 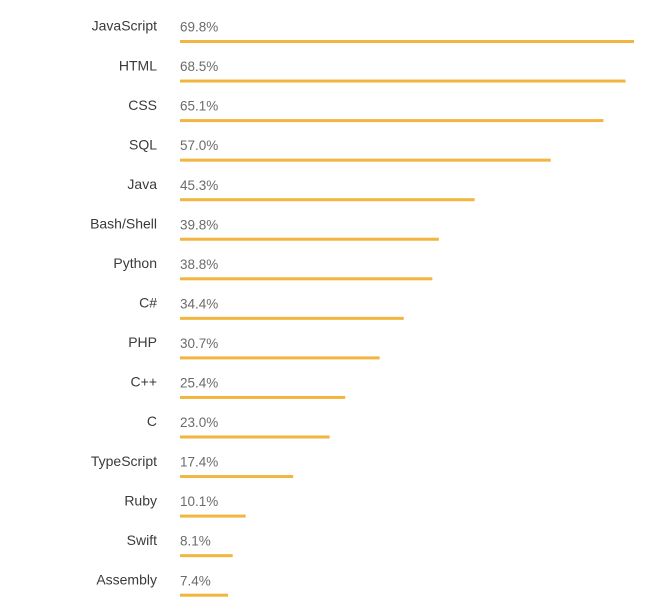 I want to click on value-label: 25.4%, so click(x=199, y=383).